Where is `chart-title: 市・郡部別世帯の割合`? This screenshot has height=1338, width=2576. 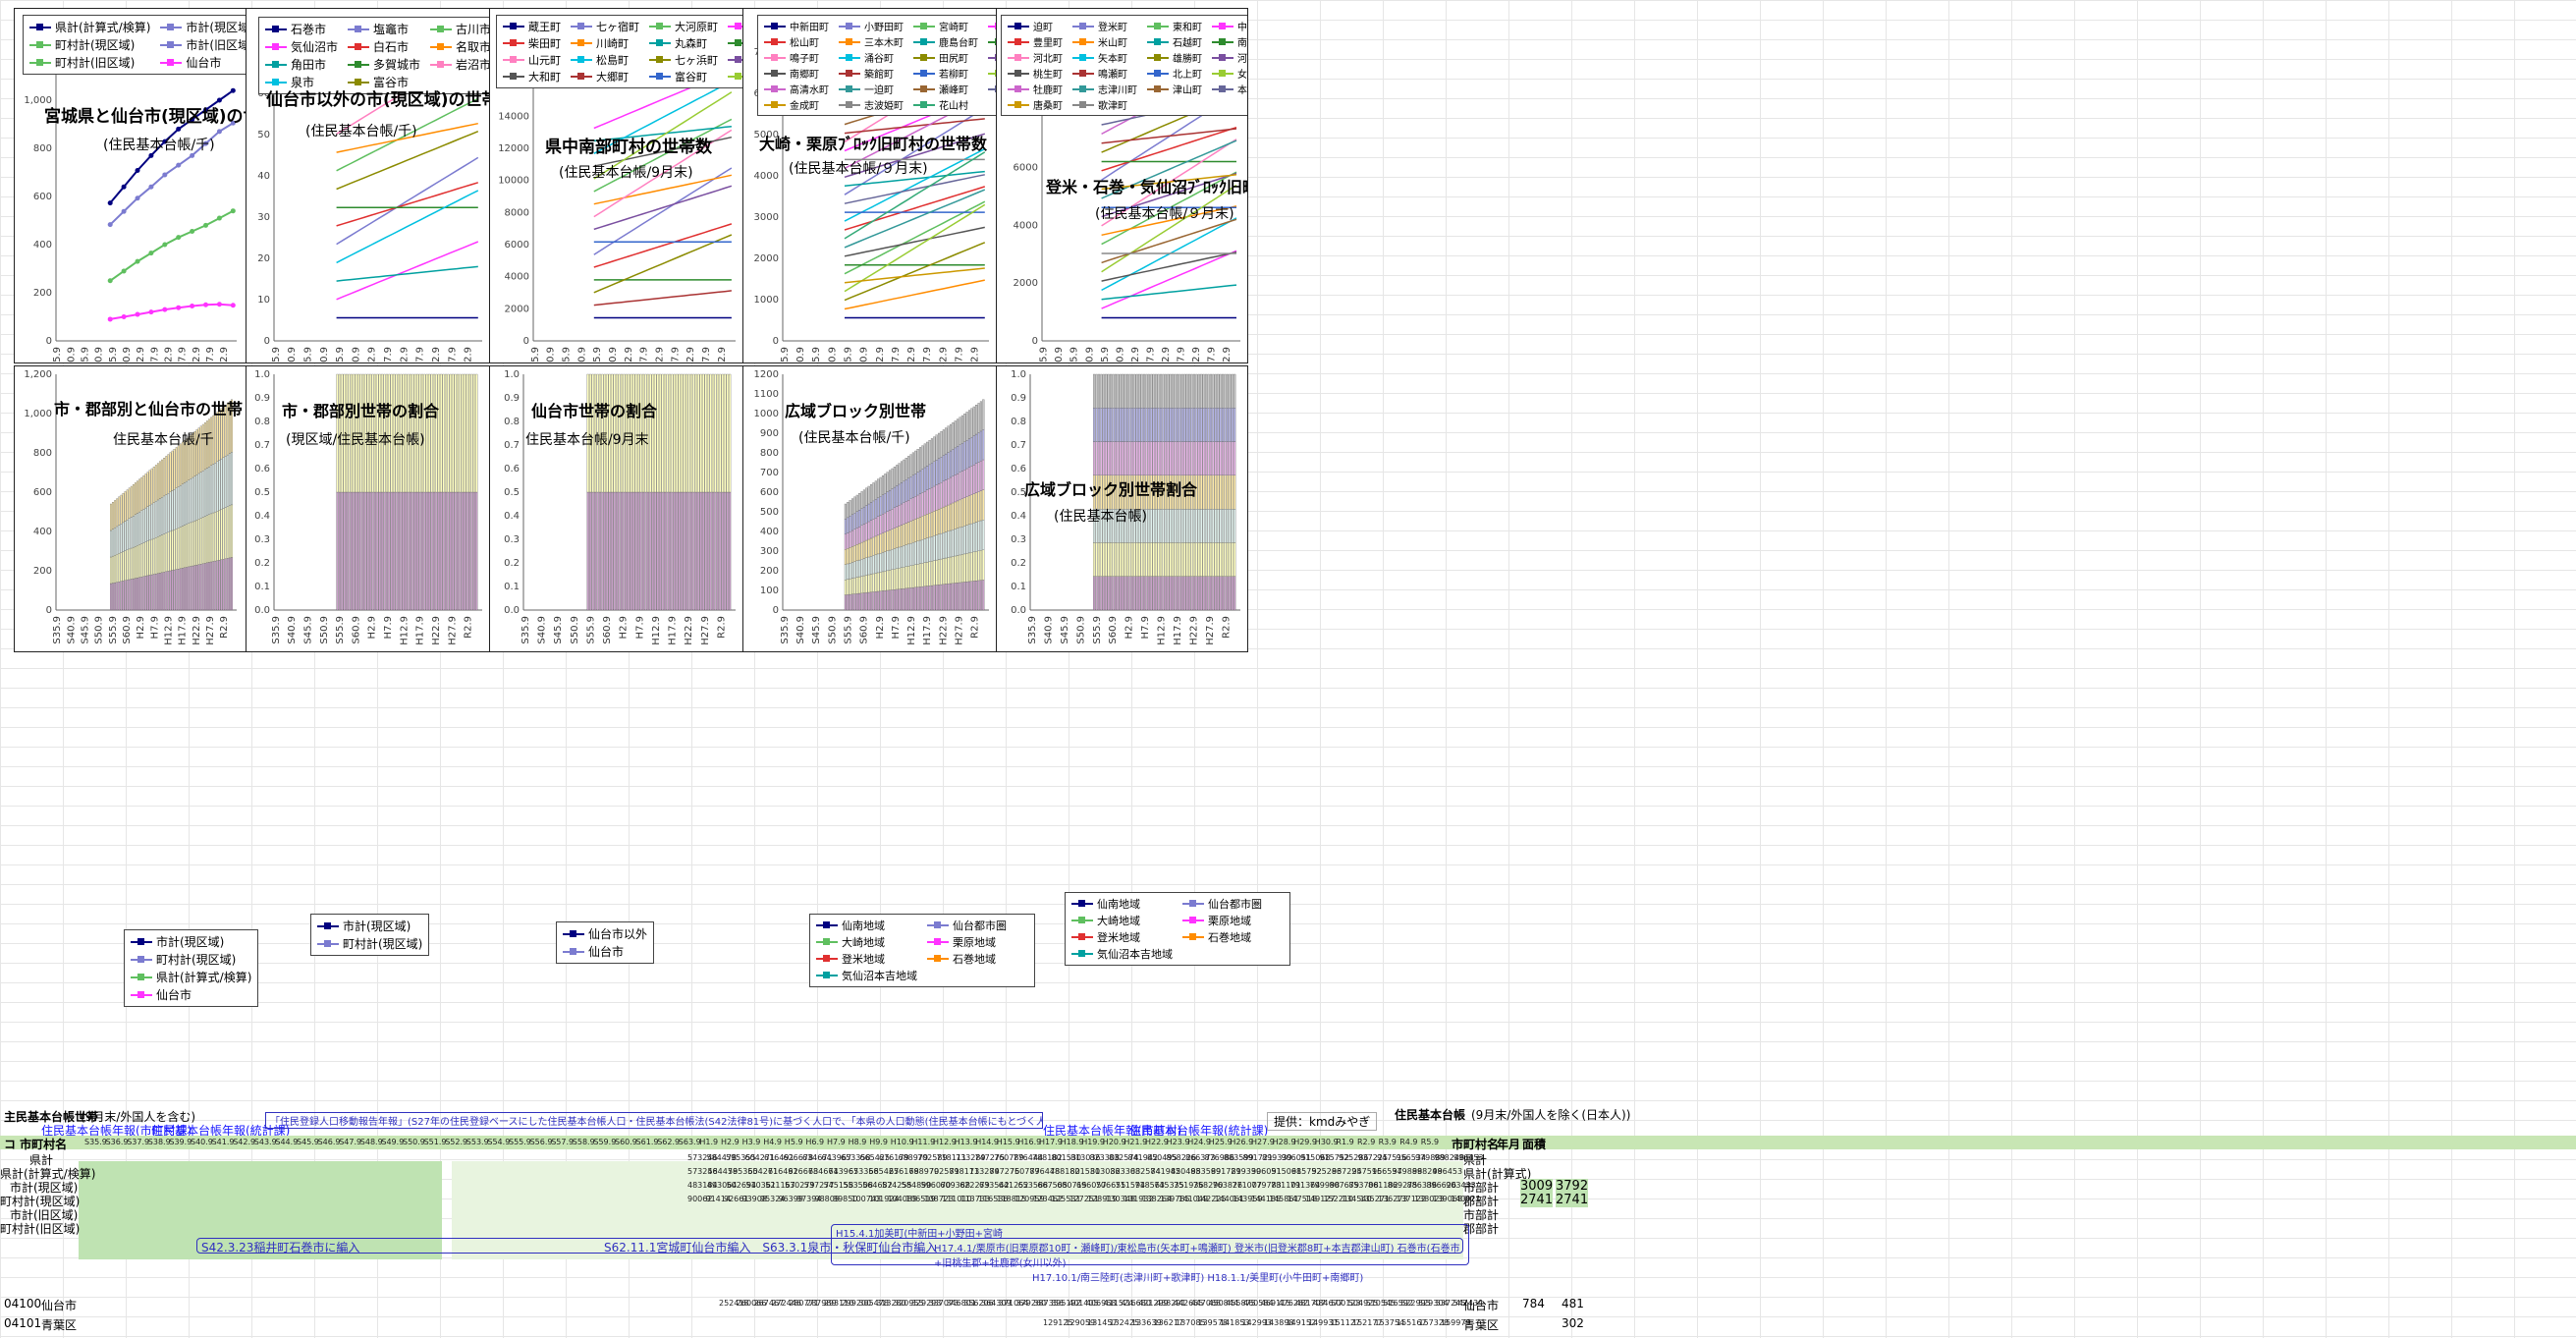
chart-title: 市・郡部別世帯の割合 is located at coordinates (361, 411).